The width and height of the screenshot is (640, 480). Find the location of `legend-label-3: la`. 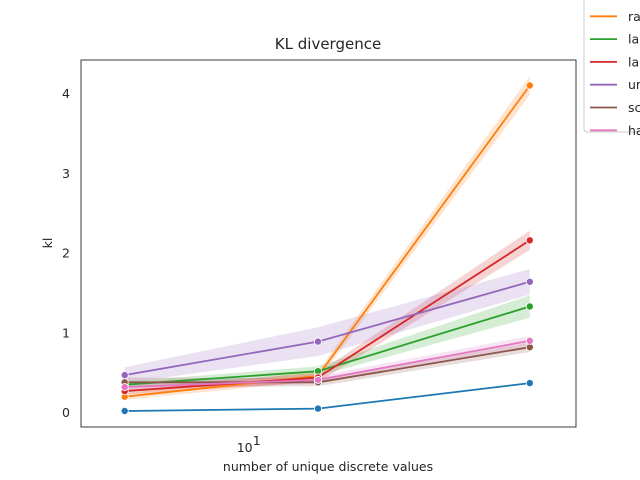

legend-label-3: la is located at coordinates (633, 61).